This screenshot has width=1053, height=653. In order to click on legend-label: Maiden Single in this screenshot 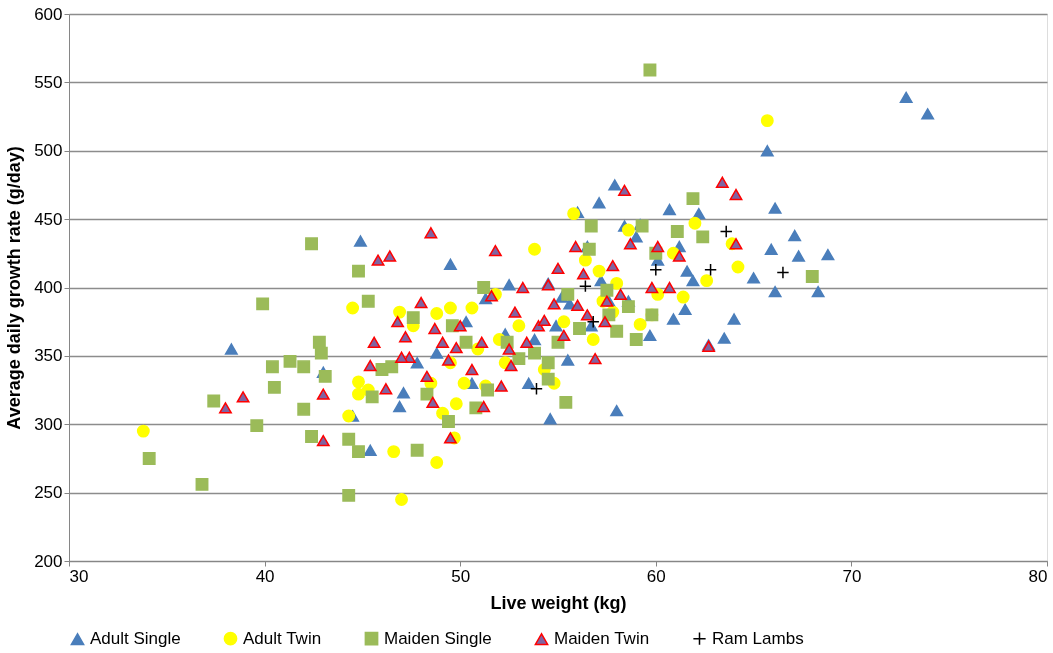, I will do `click(438, 638)`.